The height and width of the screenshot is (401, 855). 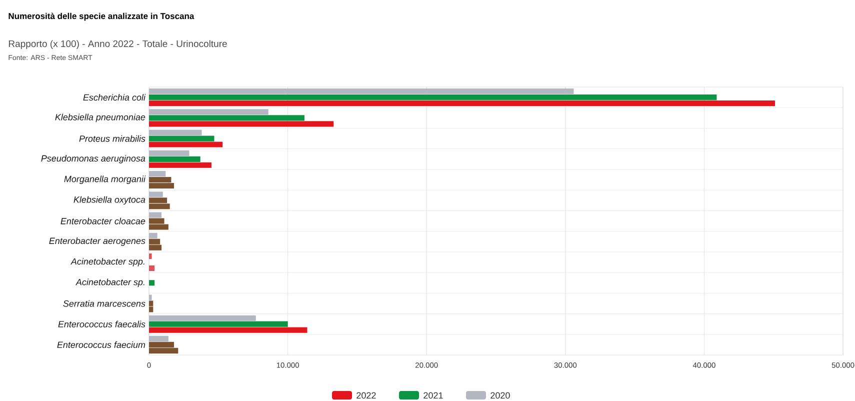 I want to click on y-tick-label: Escherichia coli, so click(x=114, y=97).